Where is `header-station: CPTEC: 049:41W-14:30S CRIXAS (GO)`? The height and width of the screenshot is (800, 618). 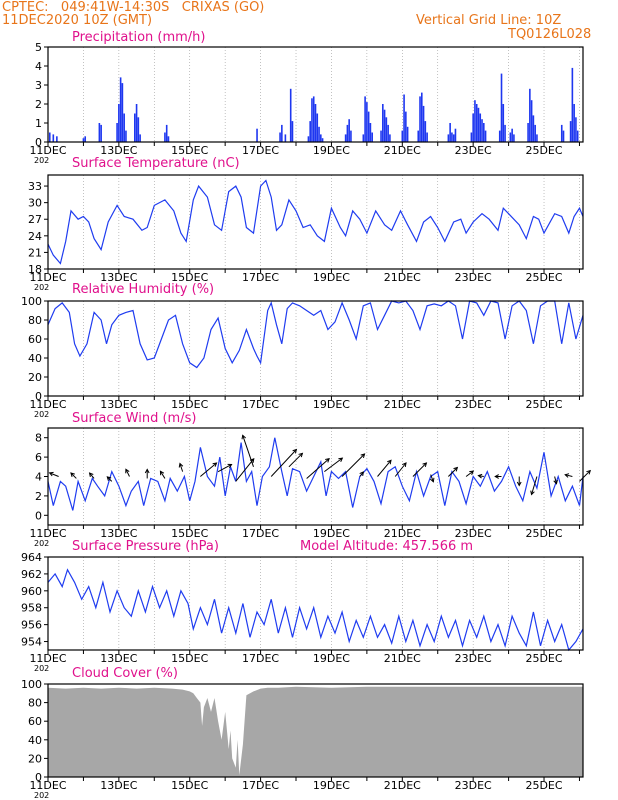 header-station: CPTEC: 049:41W-14:30S CRIXAS (GO) is located at coordinates (133, 7).